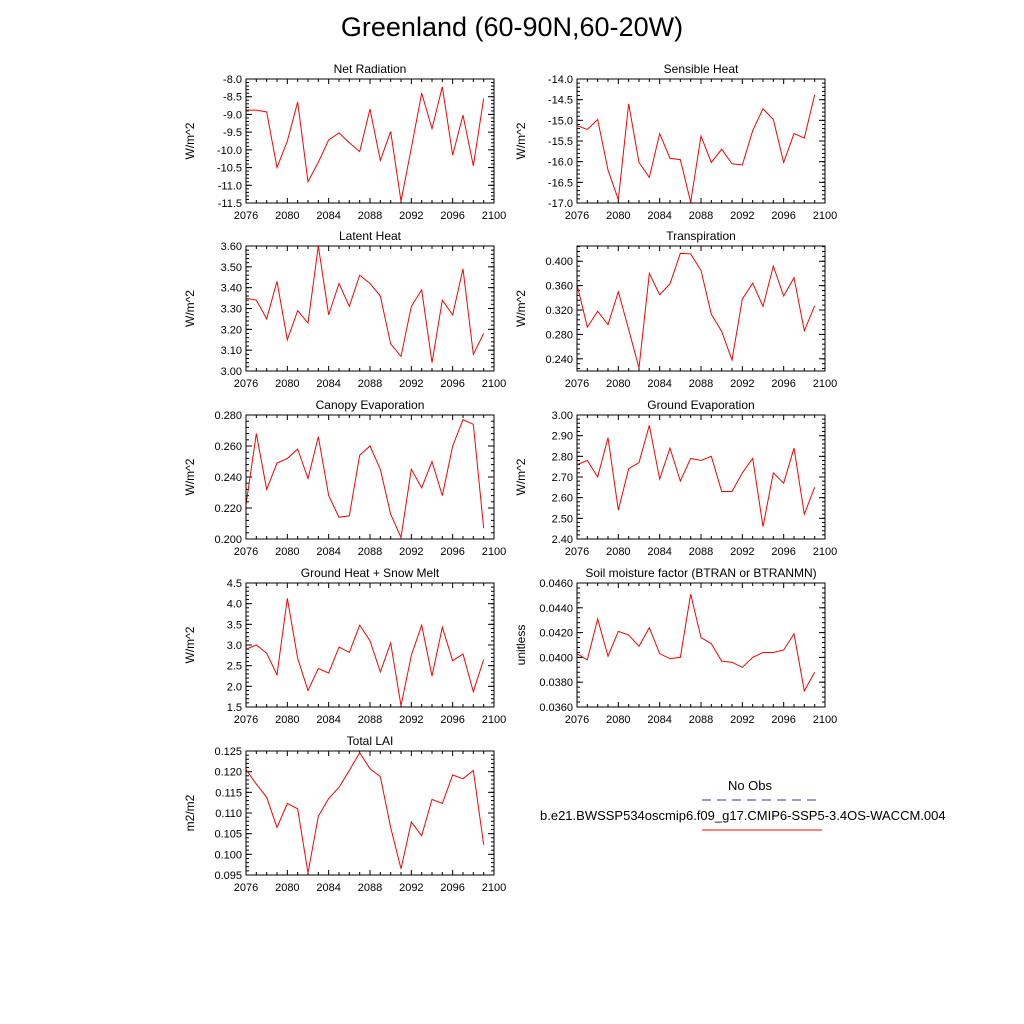 The width and height of the screenshot is (1024, 1024). Describe the element at coordinates (559, 311) in the screenshot. I see `y-tick-label: 0.320` at that location.